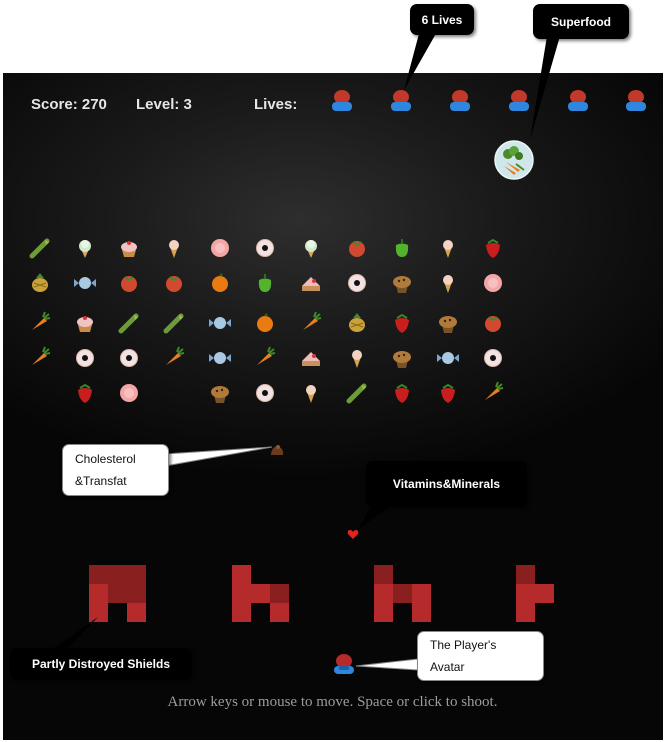 This screenshot has height=742, width=665. Describe the element at coordinates (514, 160) in the screenshot. I see `superfood-sprite` at that location.